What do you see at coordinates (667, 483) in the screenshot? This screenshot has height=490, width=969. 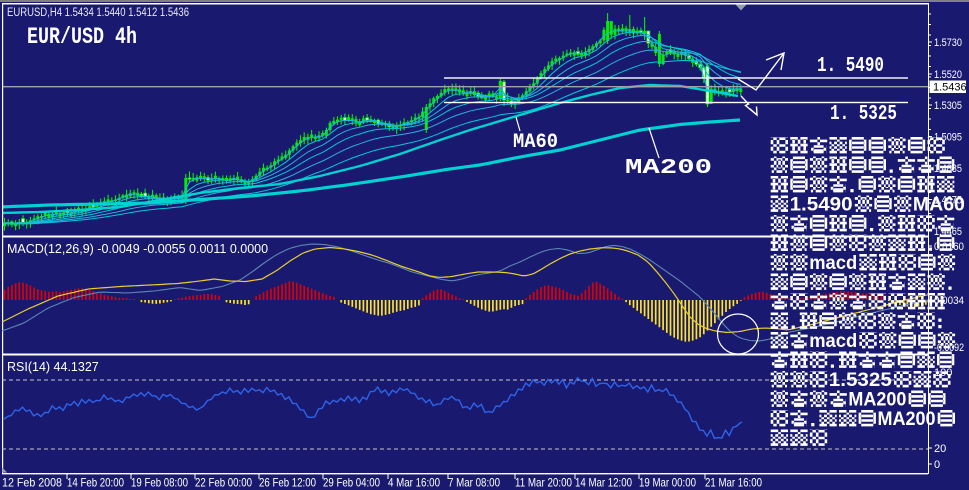 I see `svg-text: 19 Mar 00:00` at bounding box center [667, 483].